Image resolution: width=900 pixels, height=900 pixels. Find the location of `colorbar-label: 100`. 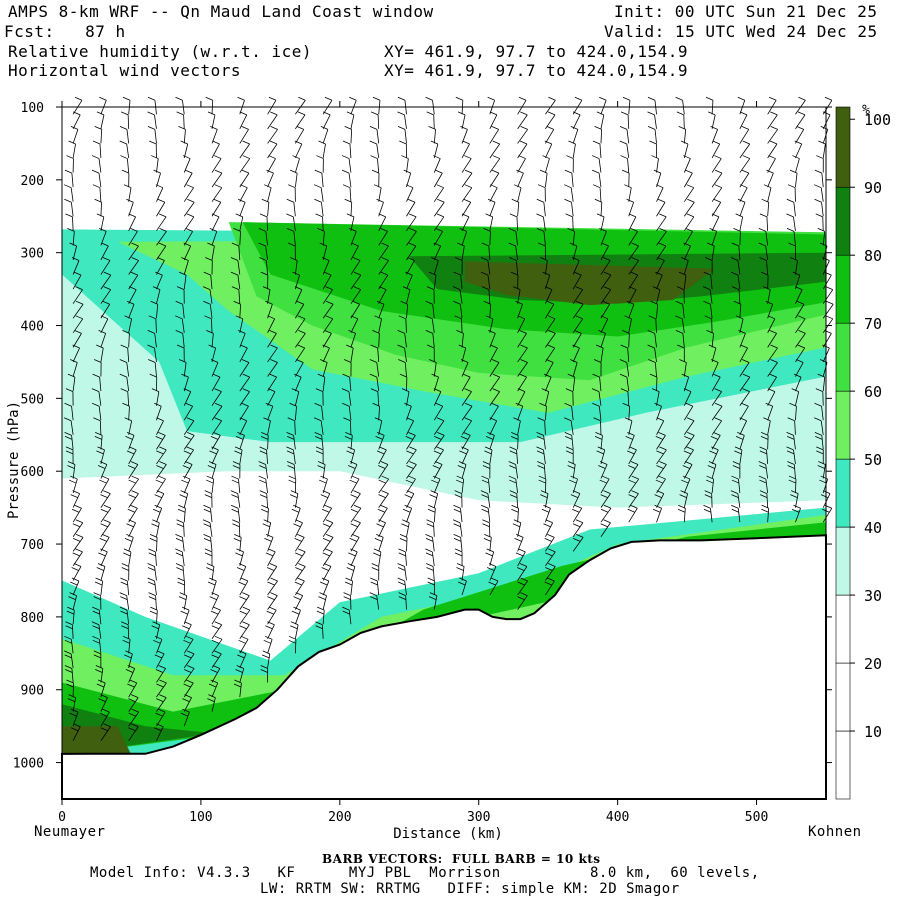

colorbar-label: 100 is located at coordinates (877, 120).